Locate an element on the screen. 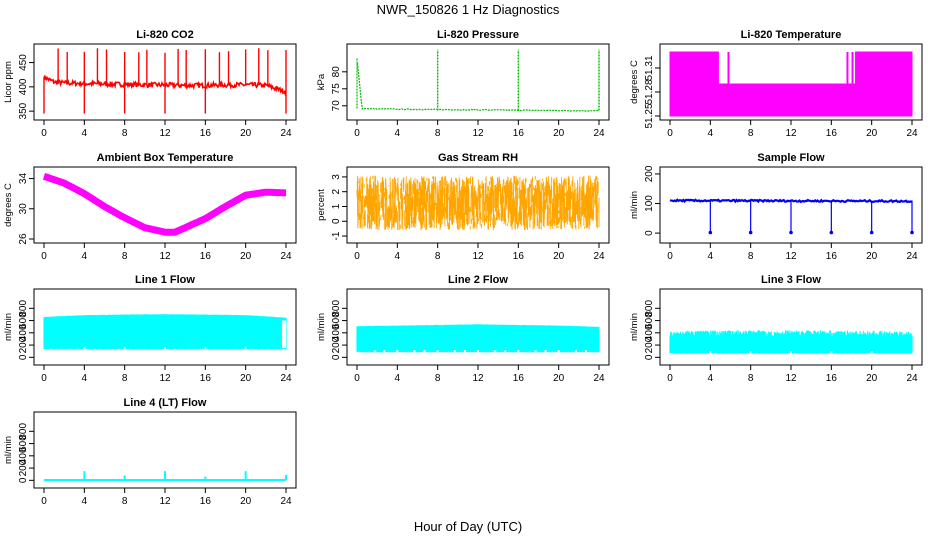  panel-title: Ambient Box Temperature is located at coordinates (165, 158).